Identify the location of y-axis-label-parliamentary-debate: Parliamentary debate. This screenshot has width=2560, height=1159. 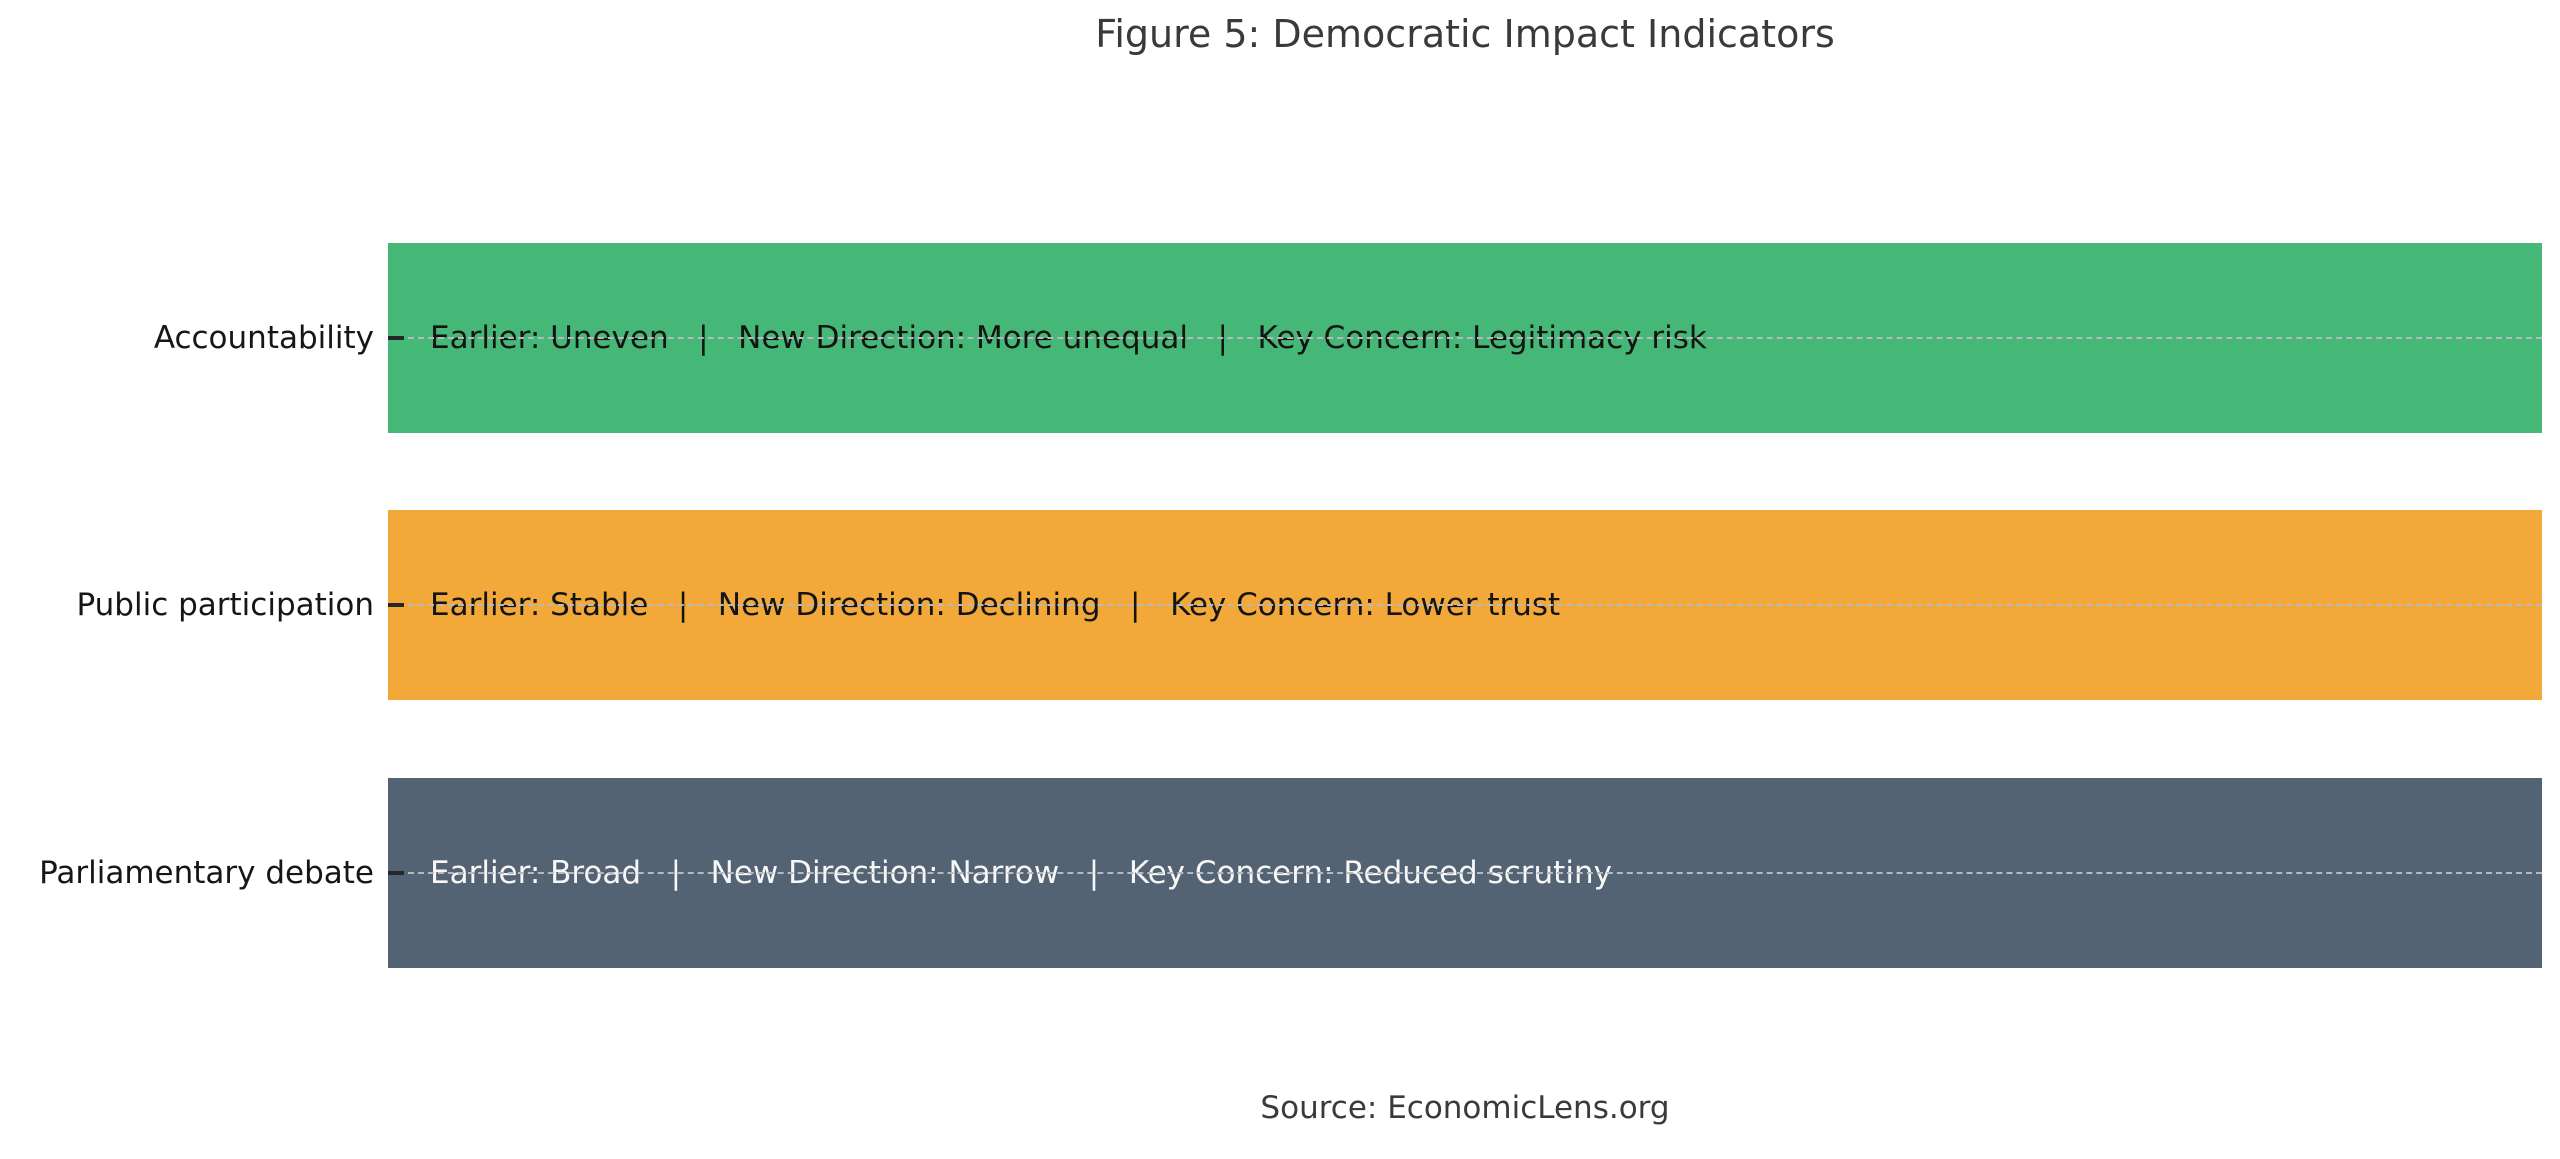
(206, 873).